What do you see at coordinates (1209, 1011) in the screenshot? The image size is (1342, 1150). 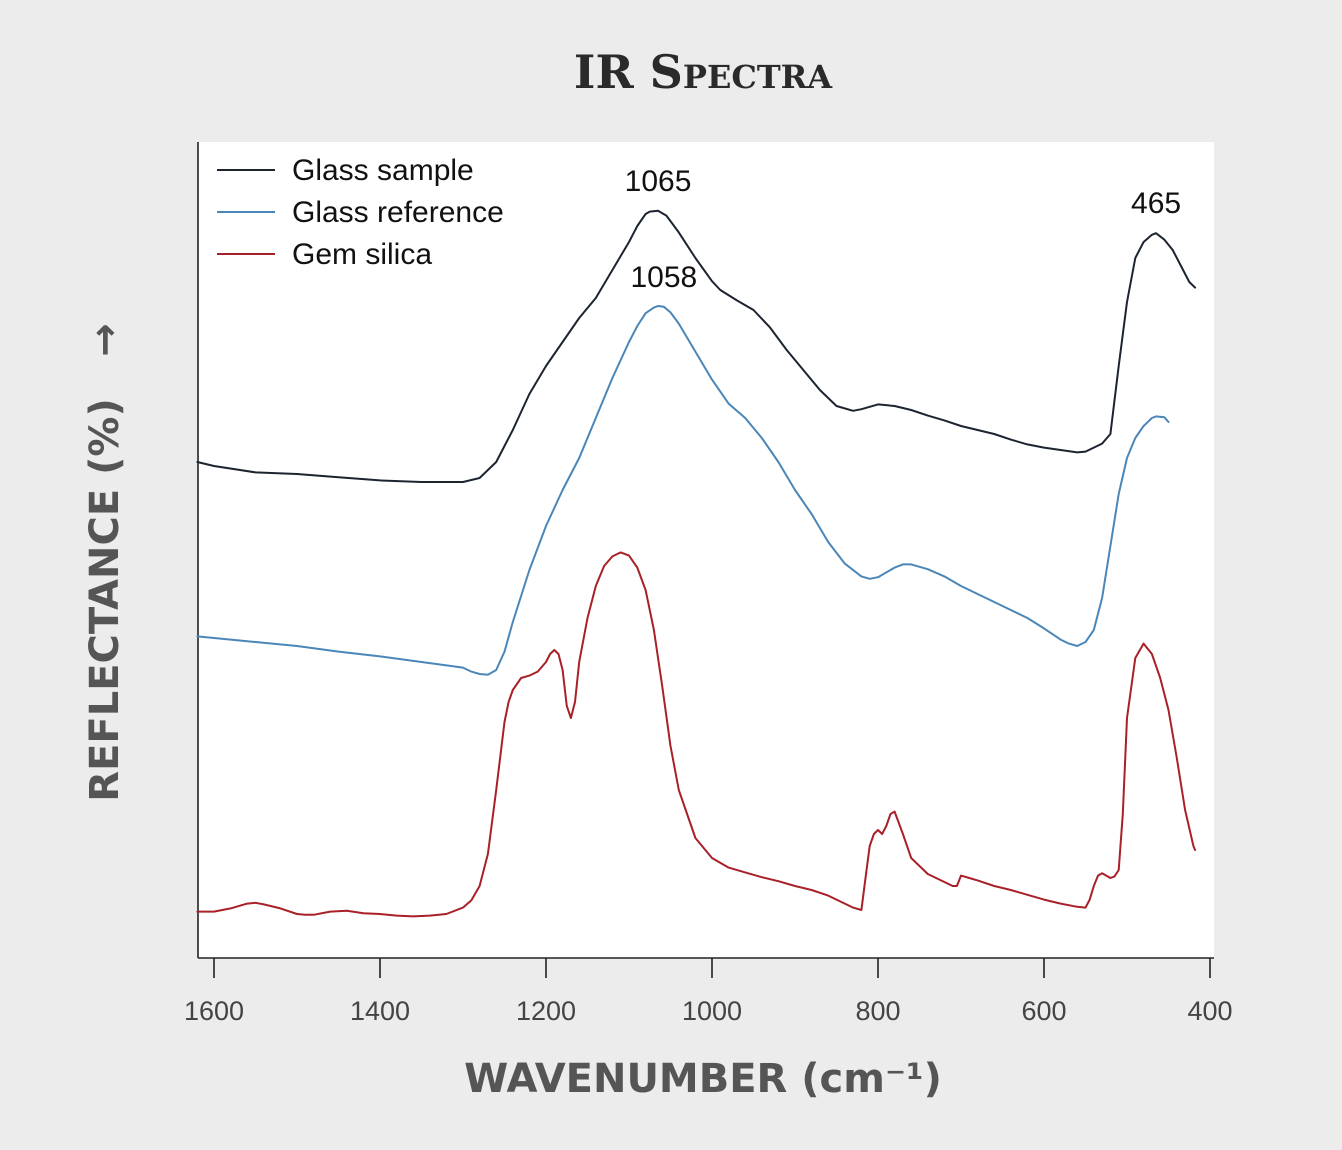 I see `x-tick-label: 400` at bounding box center [1209, 1011].